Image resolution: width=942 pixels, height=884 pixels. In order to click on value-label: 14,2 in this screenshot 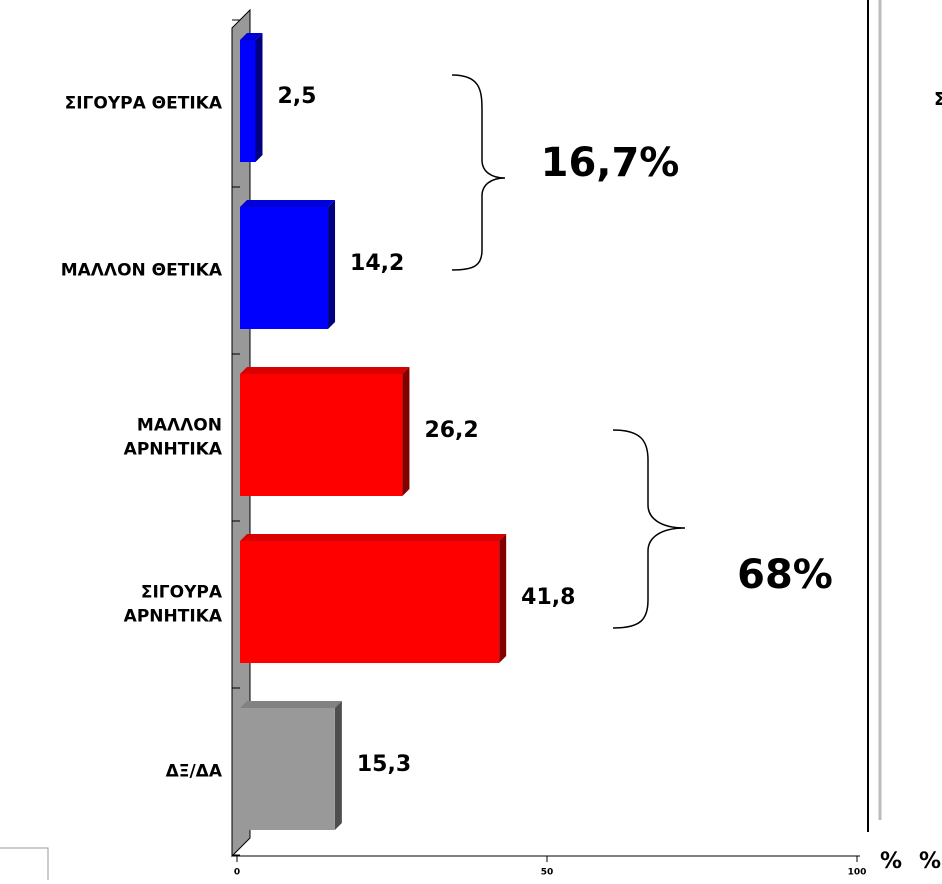, I will do `click(377, 263)`.